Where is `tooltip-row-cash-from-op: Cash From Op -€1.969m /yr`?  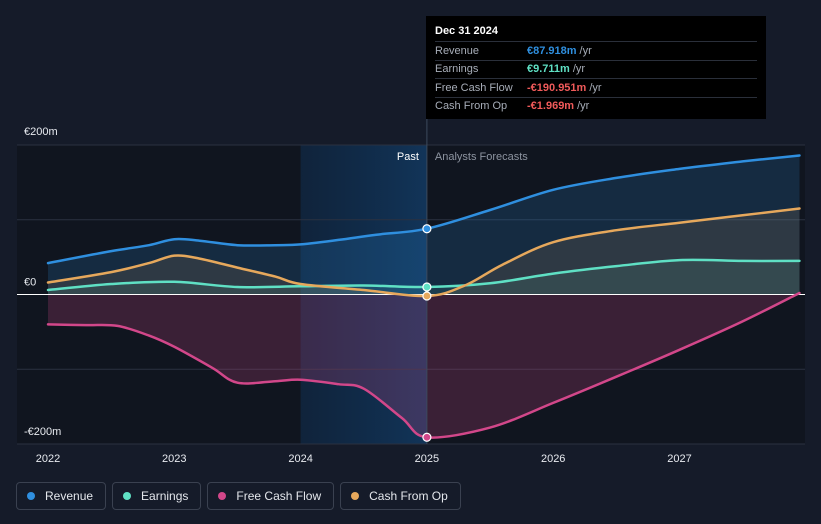
tooltip-row-cash-from-op: Cash From Op -€1.969m /yr is located at coordinates (596, 106).